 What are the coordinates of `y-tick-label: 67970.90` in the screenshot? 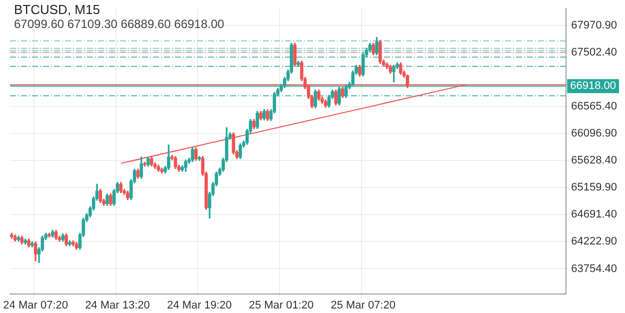 It's located at (594, 25).